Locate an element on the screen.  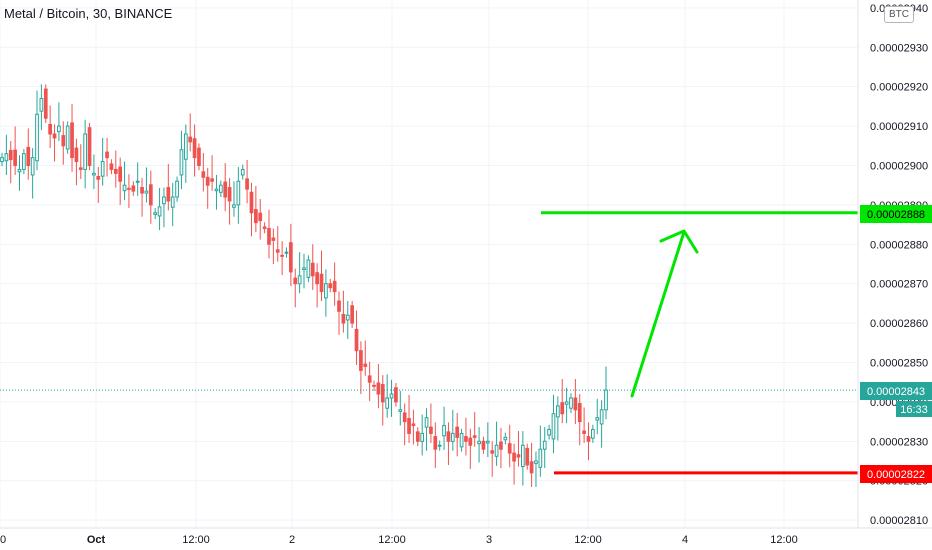
up-arrow-annotation is located at coordinates (664, 313).